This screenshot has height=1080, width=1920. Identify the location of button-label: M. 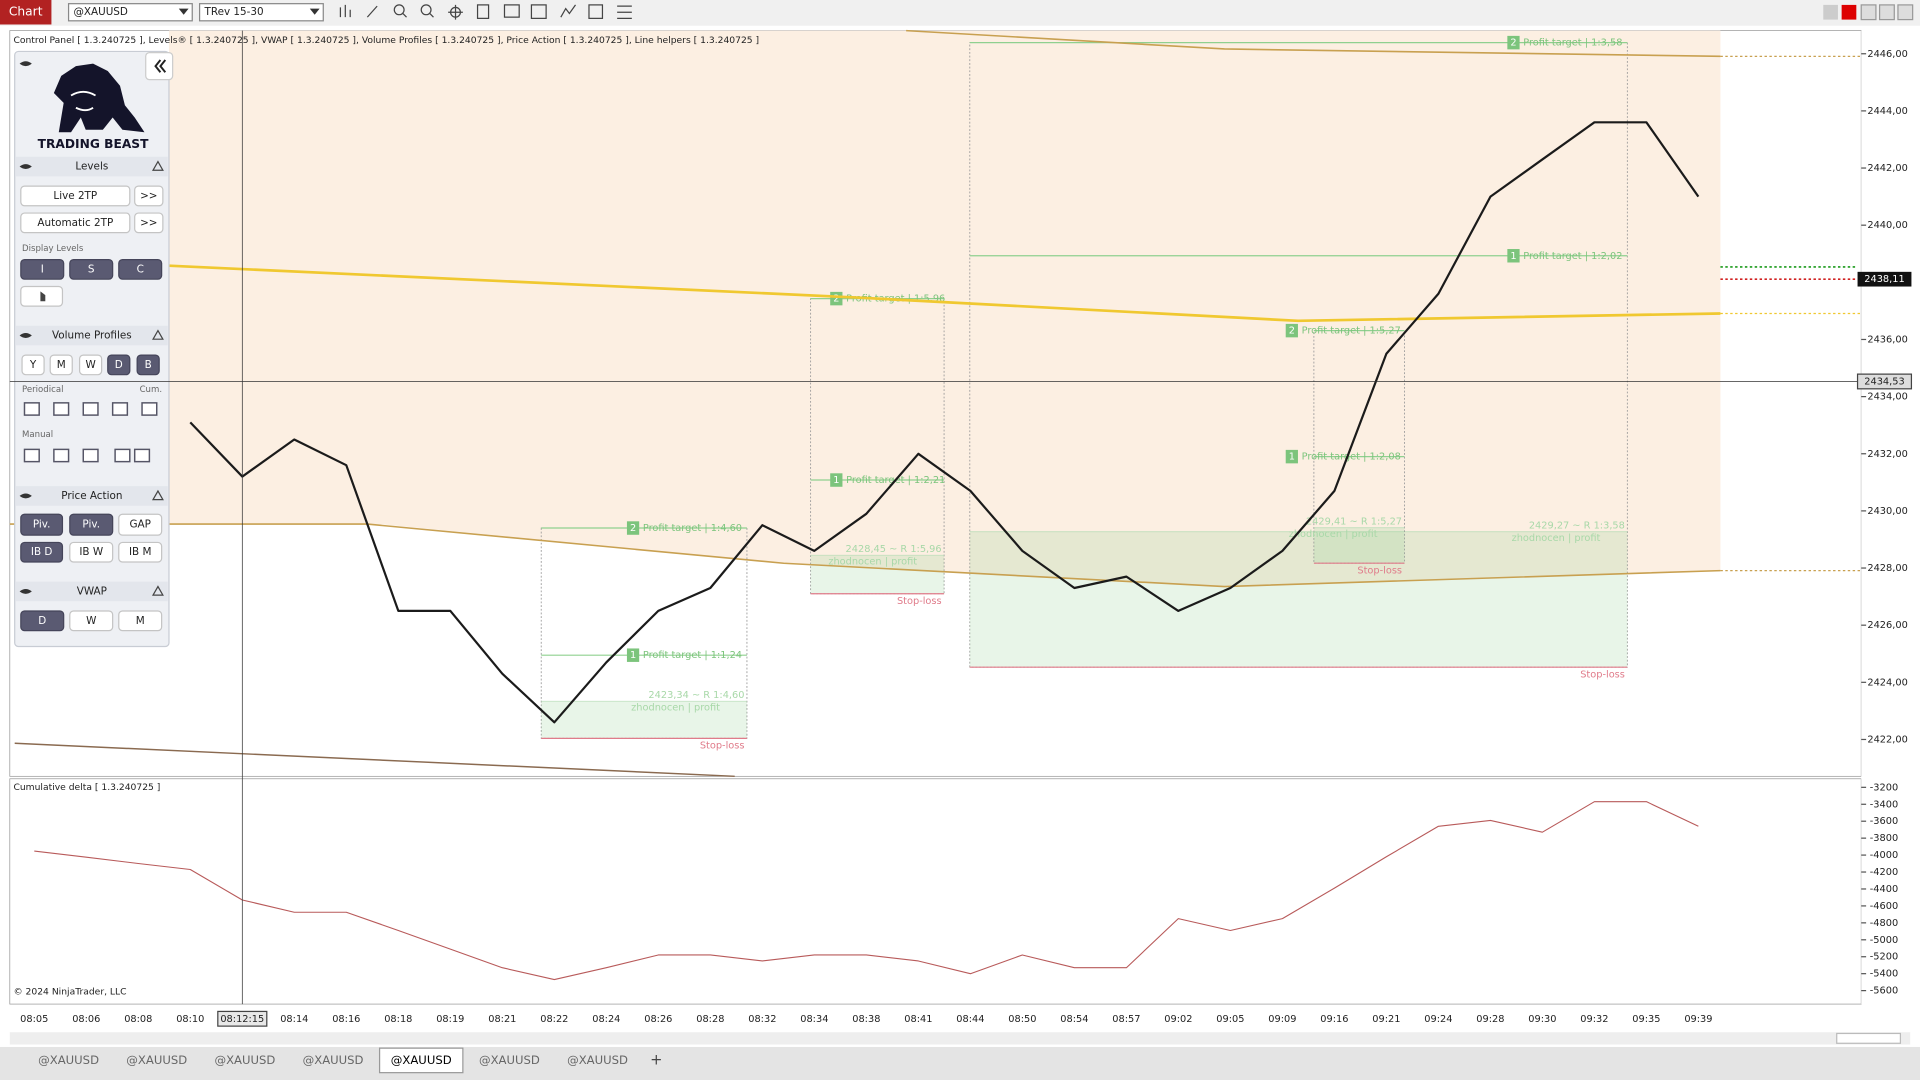
(140, 621).